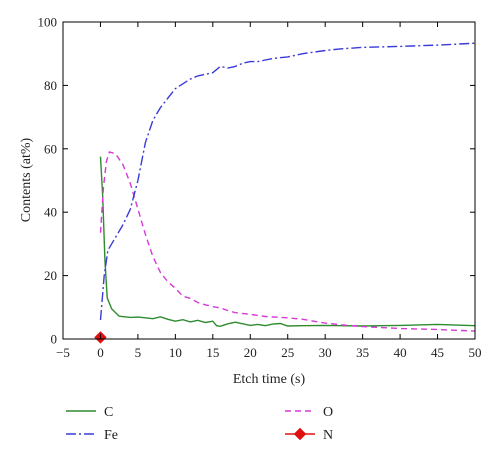 The width and height of the screenshot is (500, 459). Describe the element at coordinates (108, 412) in the screenshot. I see `legend-label-c: C` at that location.